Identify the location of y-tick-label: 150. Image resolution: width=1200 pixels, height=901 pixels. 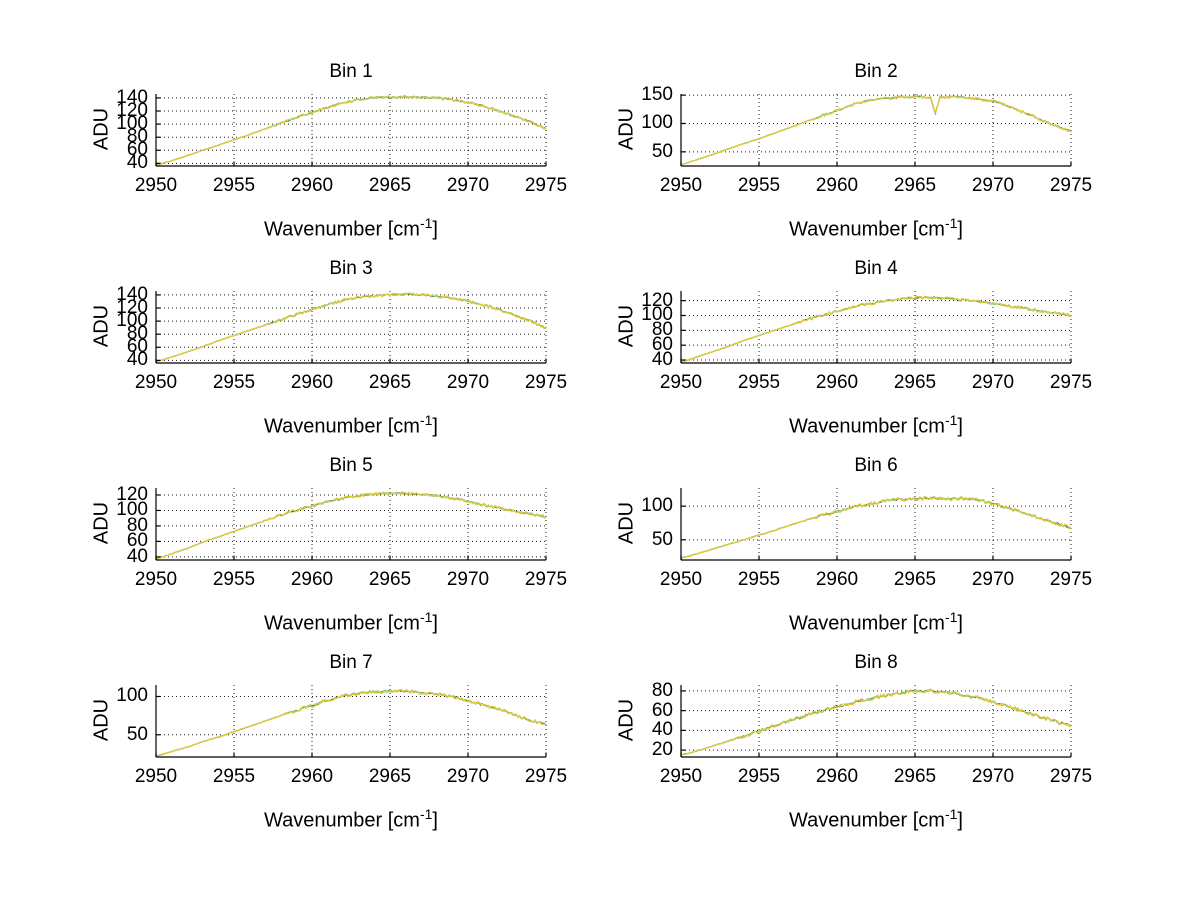
(657, 95).